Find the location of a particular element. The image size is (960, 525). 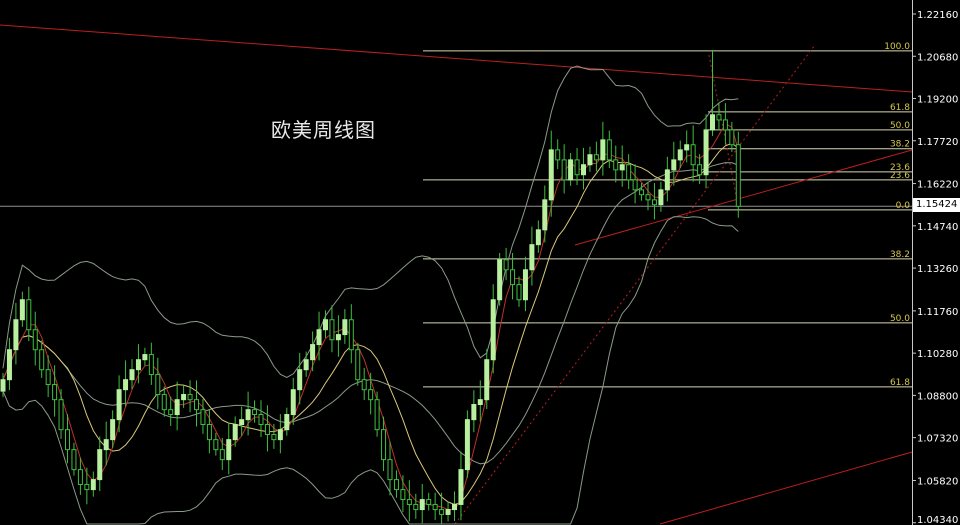

fib-label: 23.6 is located at coordinates (900, 168).